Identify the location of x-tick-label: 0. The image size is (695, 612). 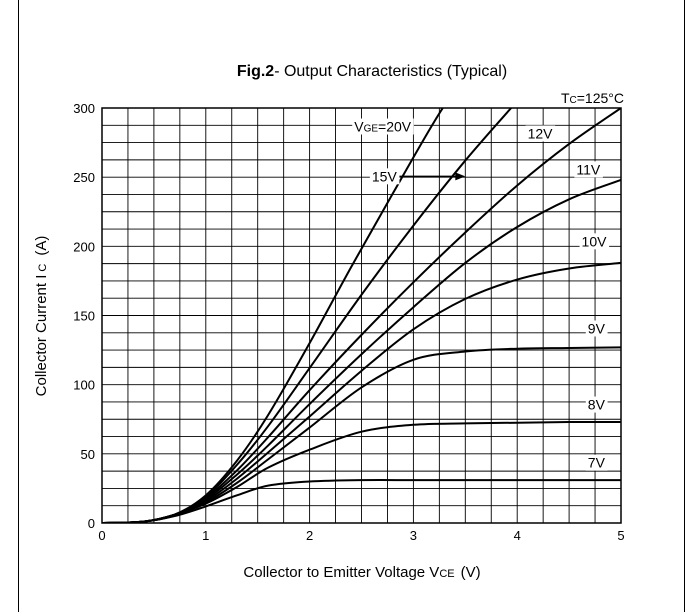
(101, 535).